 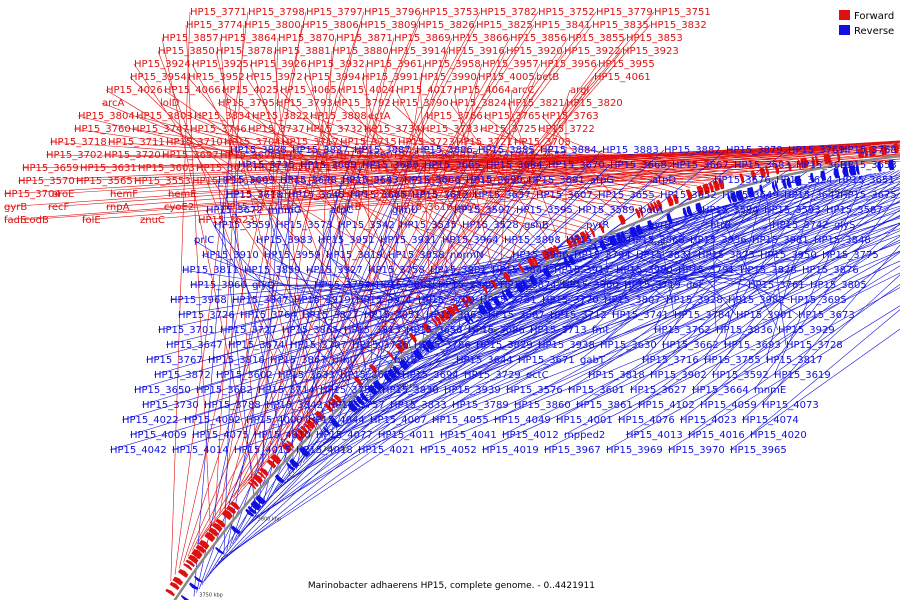 What do you see at coordinates (468, 435) in the screenshot?
I see `gene-label: HP15_4041` at bounding box center [468, 435].